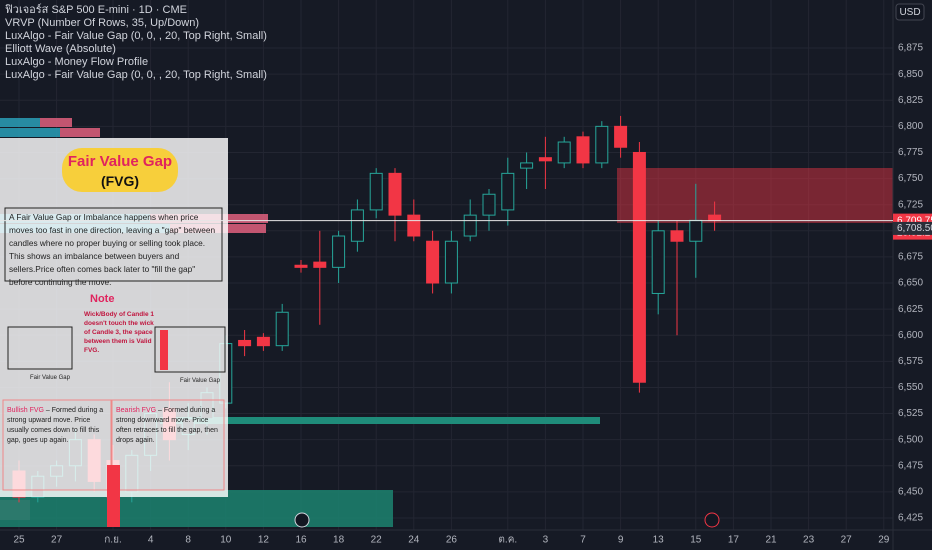 The height and width of the screenshot is (550, 932). I want to click on currency: USD, so click(909, 12).